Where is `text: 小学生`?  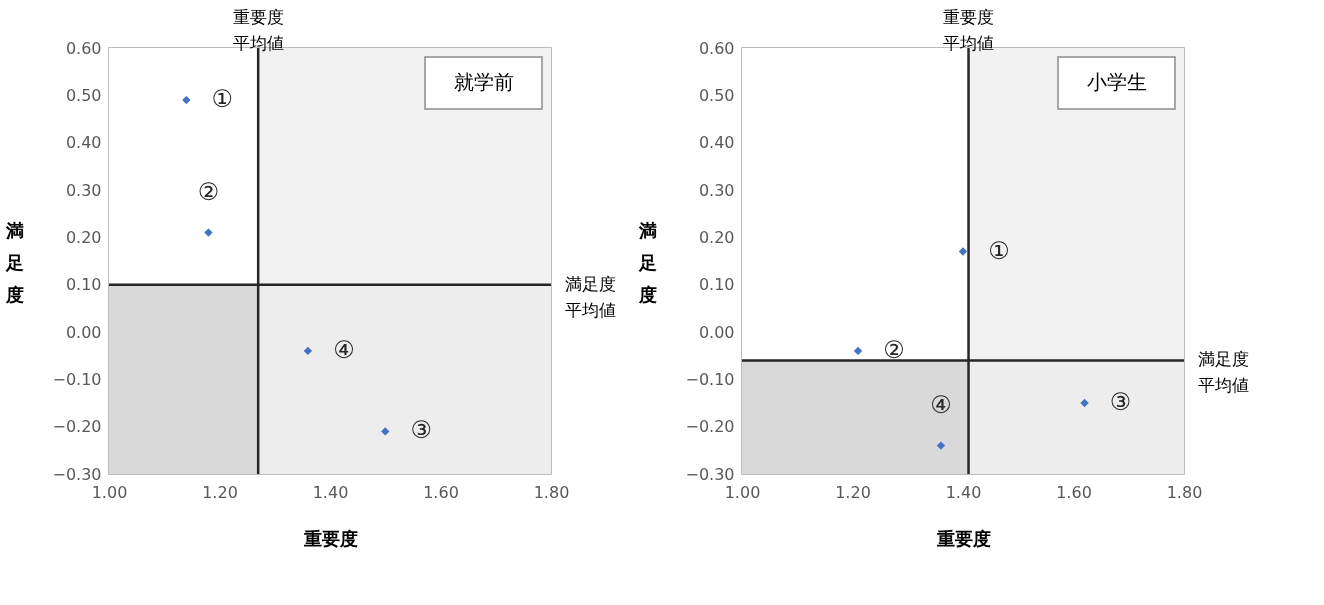
text: 小学生 is located at coordinates (1116, 82).